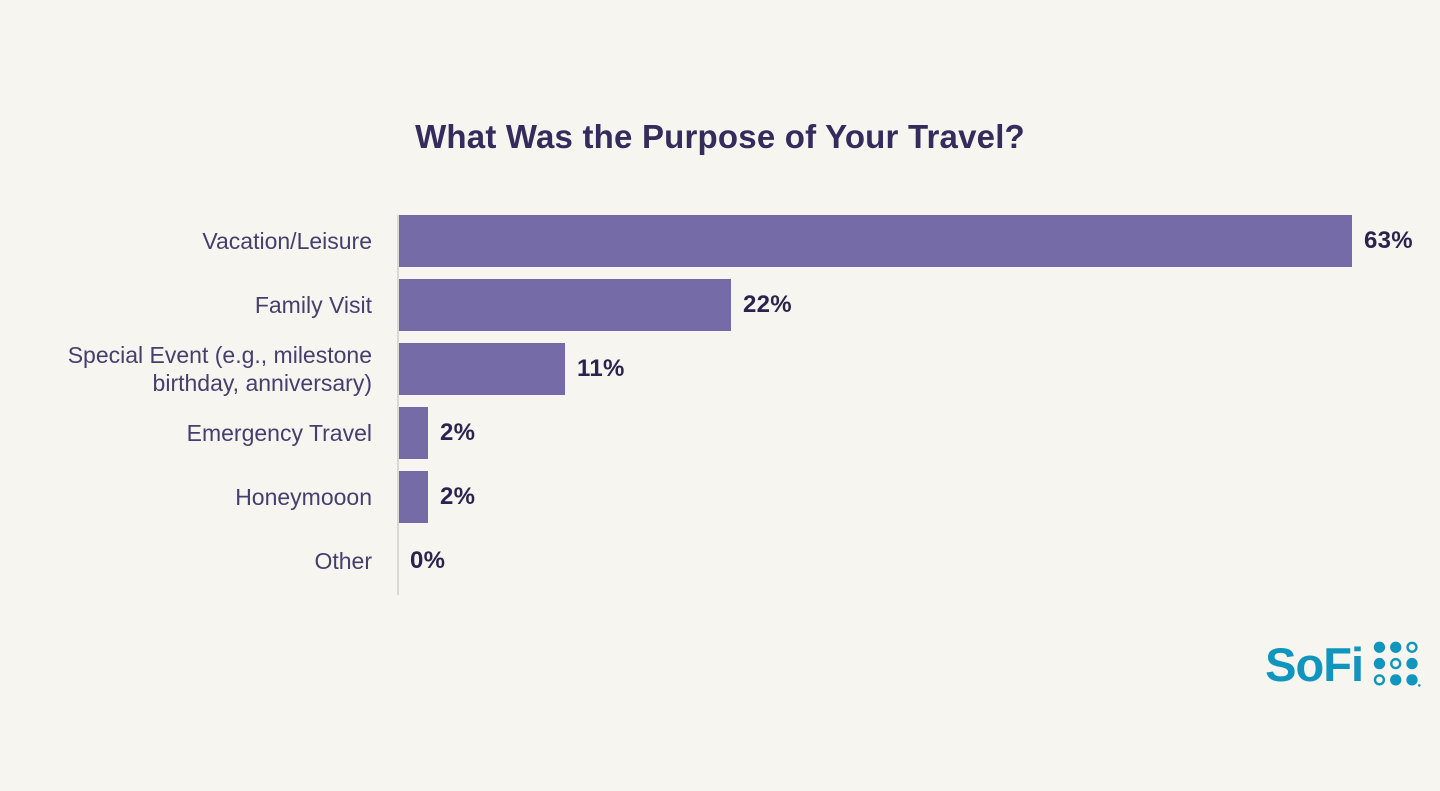 This screenshot has width=1440, height=791. I want to click on y-axis-line, so click(398, 405).